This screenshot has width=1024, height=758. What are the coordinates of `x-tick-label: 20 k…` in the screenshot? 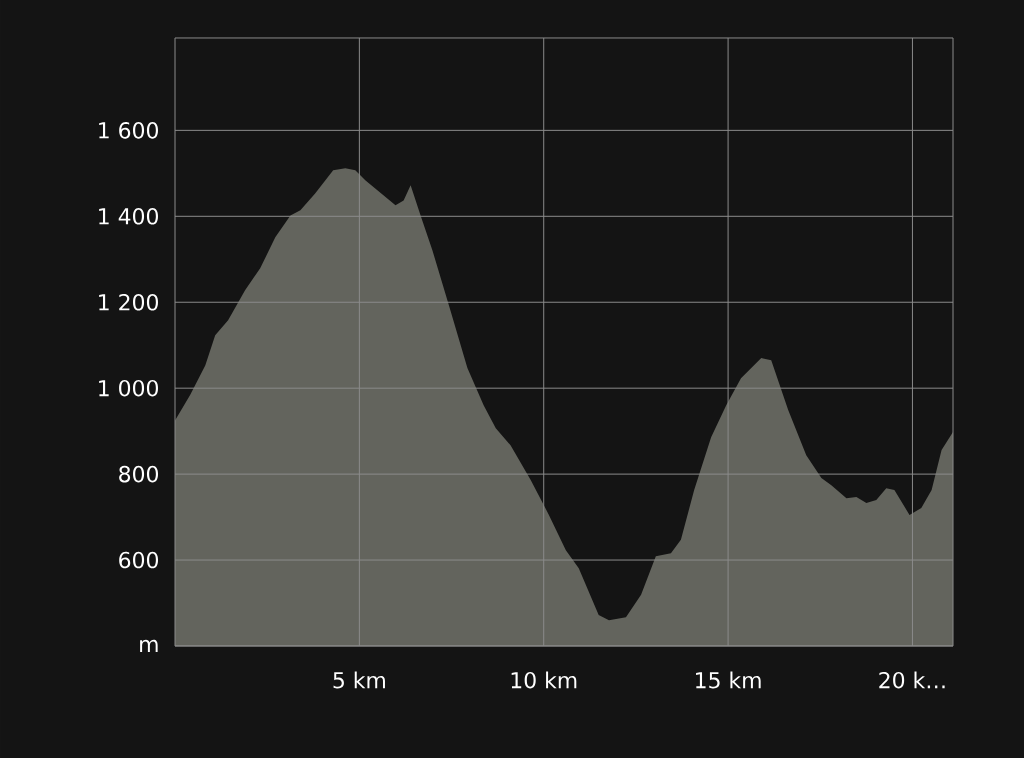 It's located at (912, 680).